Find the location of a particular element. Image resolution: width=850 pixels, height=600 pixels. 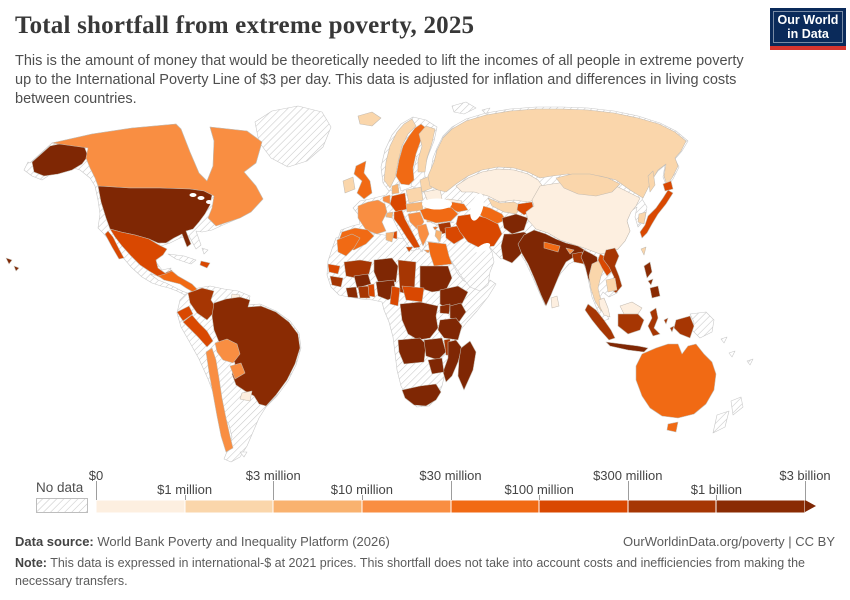

region-borneo-malaysia is located at coordinates (631, 308).